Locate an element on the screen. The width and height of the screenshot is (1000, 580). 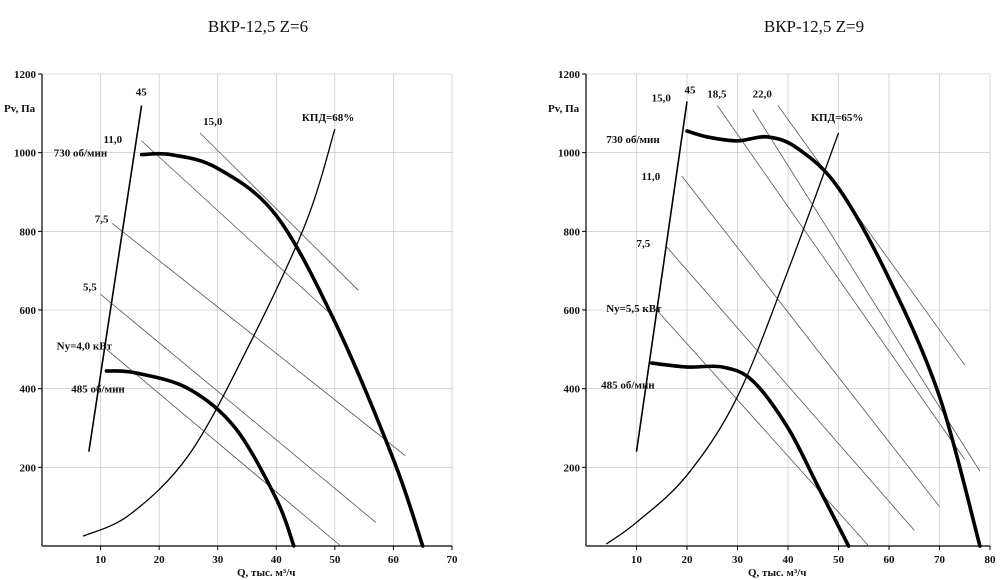
power-label-1-1: 18,5 is located at coordinates (717, 95).